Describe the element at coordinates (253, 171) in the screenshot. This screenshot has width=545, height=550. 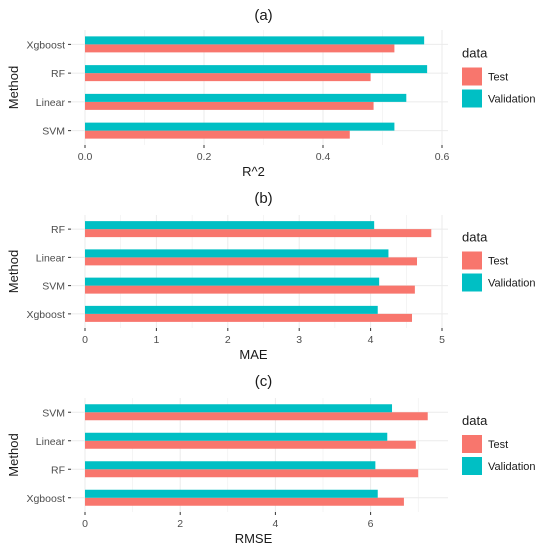
I see `x-axis-title: R^2` at that location.